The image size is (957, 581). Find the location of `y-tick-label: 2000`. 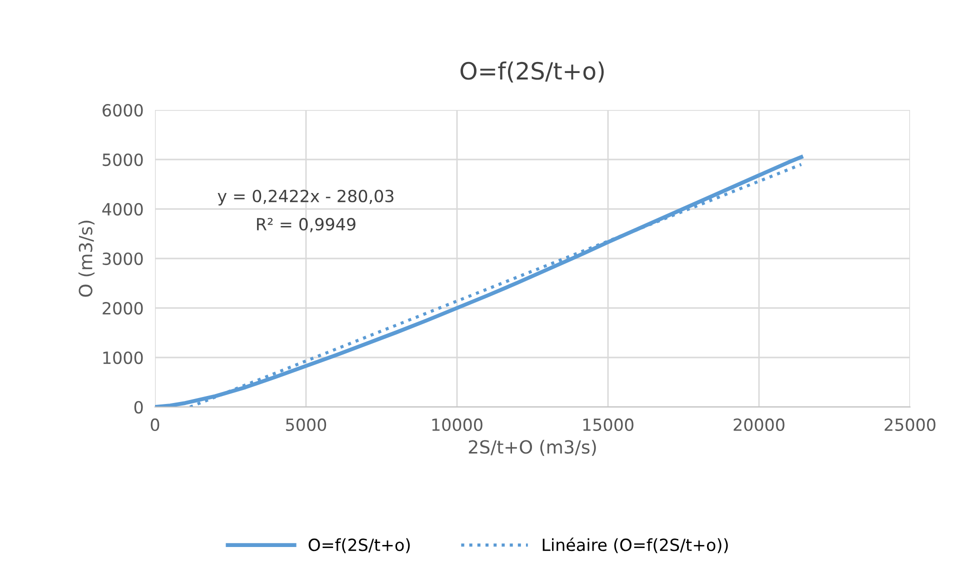

y-tick-label: 2000 is located at coordinates (122, 308).